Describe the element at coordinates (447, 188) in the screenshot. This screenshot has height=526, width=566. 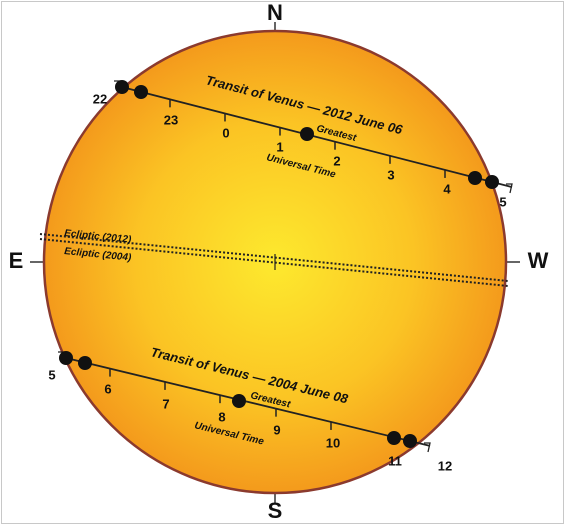
I see `hour-label: 4` at that location.